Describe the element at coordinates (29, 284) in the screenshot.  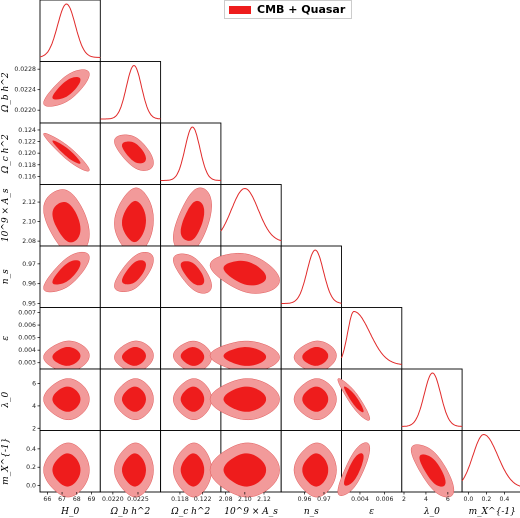
I see `ytick-label-ns: 0.96` at that location.